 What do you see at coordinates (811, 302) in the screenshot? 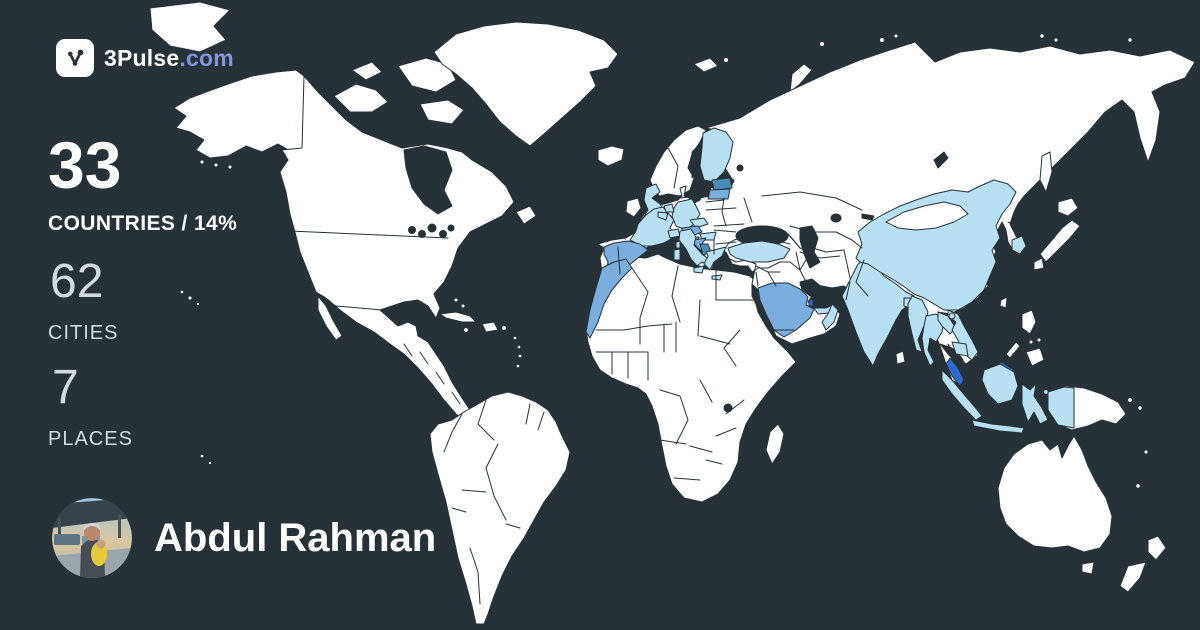
I see `country-qatar` at bounding box center [811, 302].